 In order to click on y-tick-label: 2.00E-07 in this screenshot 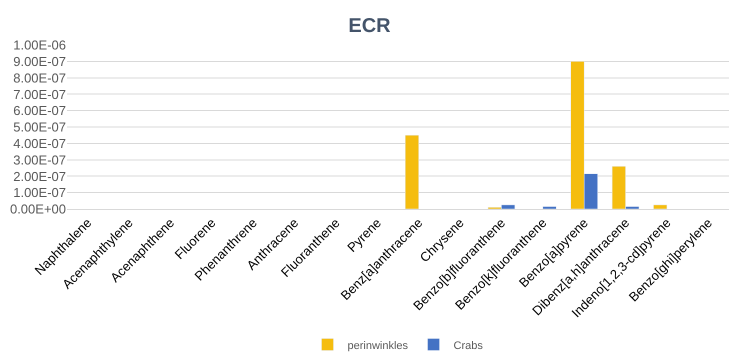, I will do `click(39, 176)`.